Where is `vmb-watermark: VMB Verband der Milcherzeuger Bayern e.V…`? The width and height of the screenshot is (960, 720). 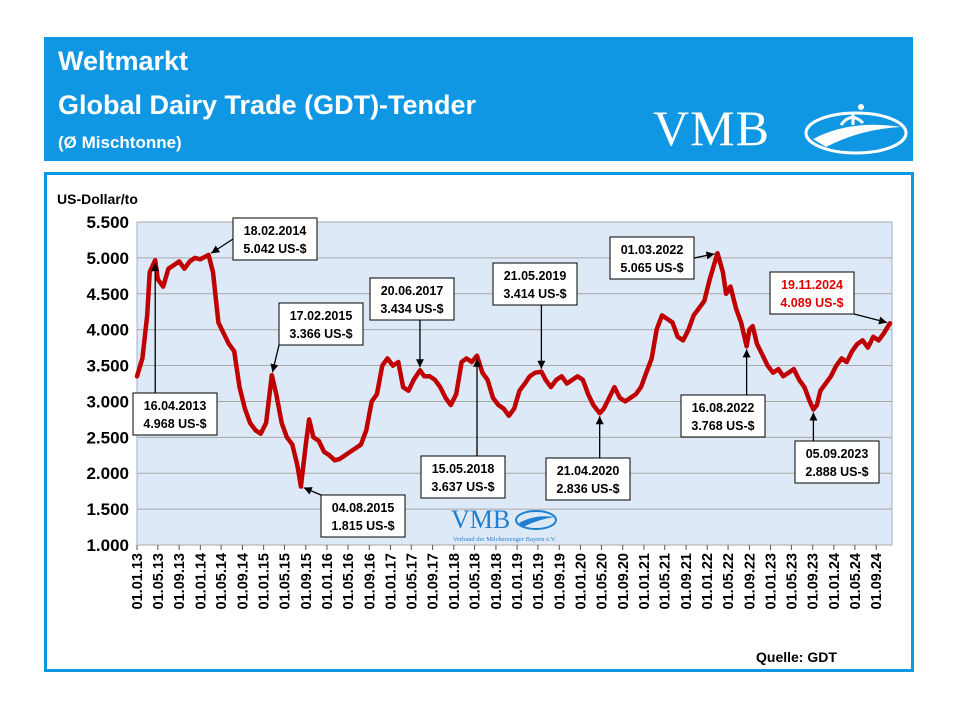
vmb-watermark: VMB Verband der Milcherzeuger Bayern e.V… is located at coordinates (504, 524).